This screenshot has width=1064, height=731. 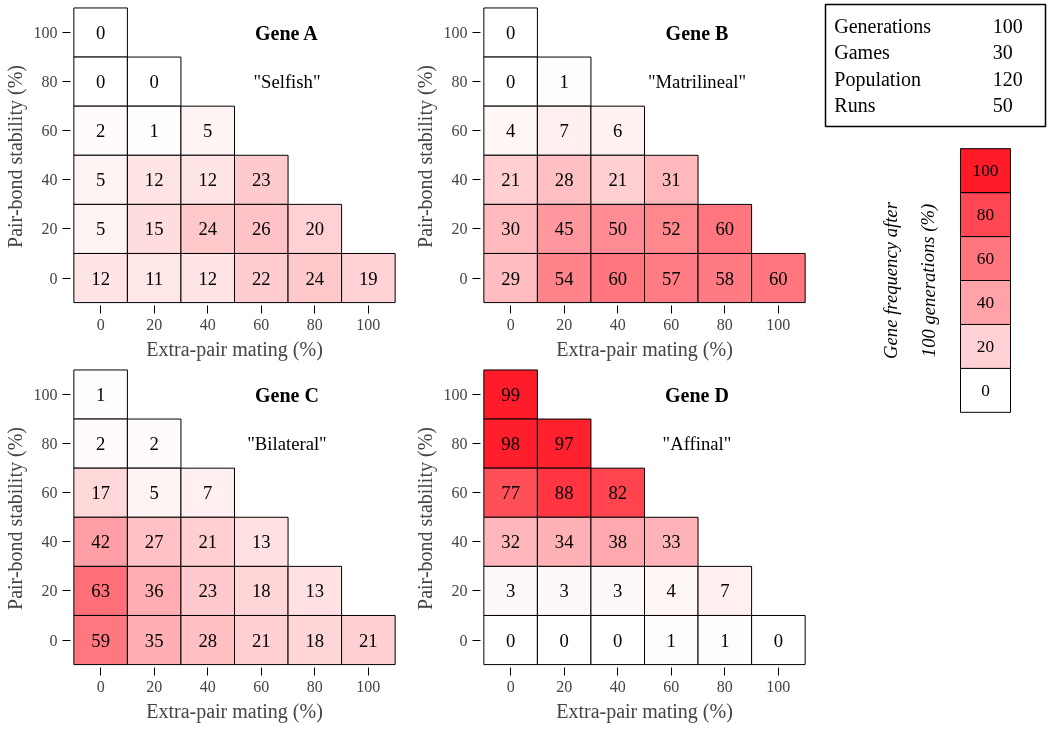 What do you see at coordinates (49, 444) in the screenshot?
I see `y-tick-label: 80` at bounding box center [49, 444].